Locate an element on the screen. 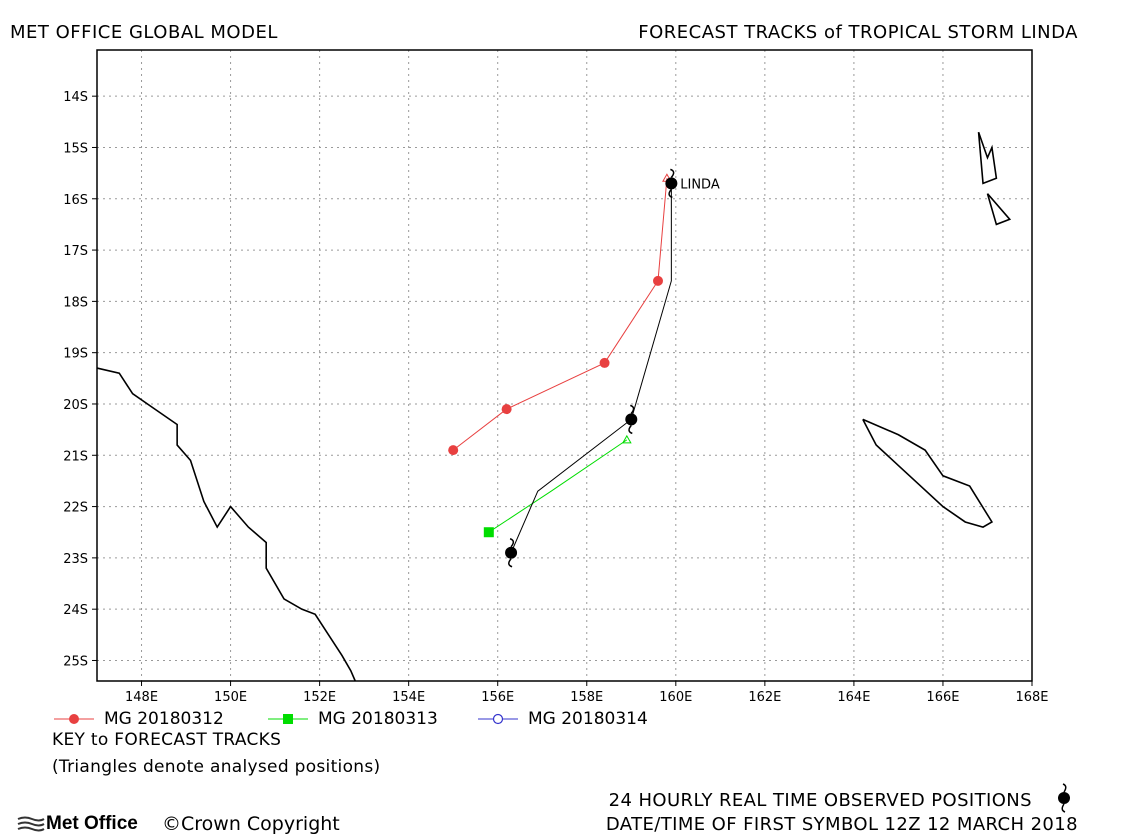 The height and width of the screenshot is (840, 1130). legend-label: MG 20180312 is located at coordinates (164, 719).